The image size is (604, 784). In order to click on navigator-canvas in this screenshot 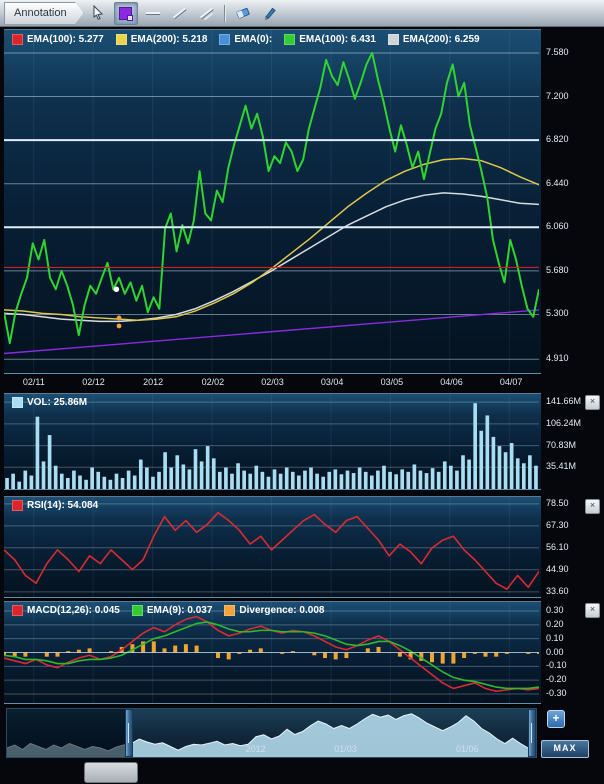, I will do `click(271, 733)`.